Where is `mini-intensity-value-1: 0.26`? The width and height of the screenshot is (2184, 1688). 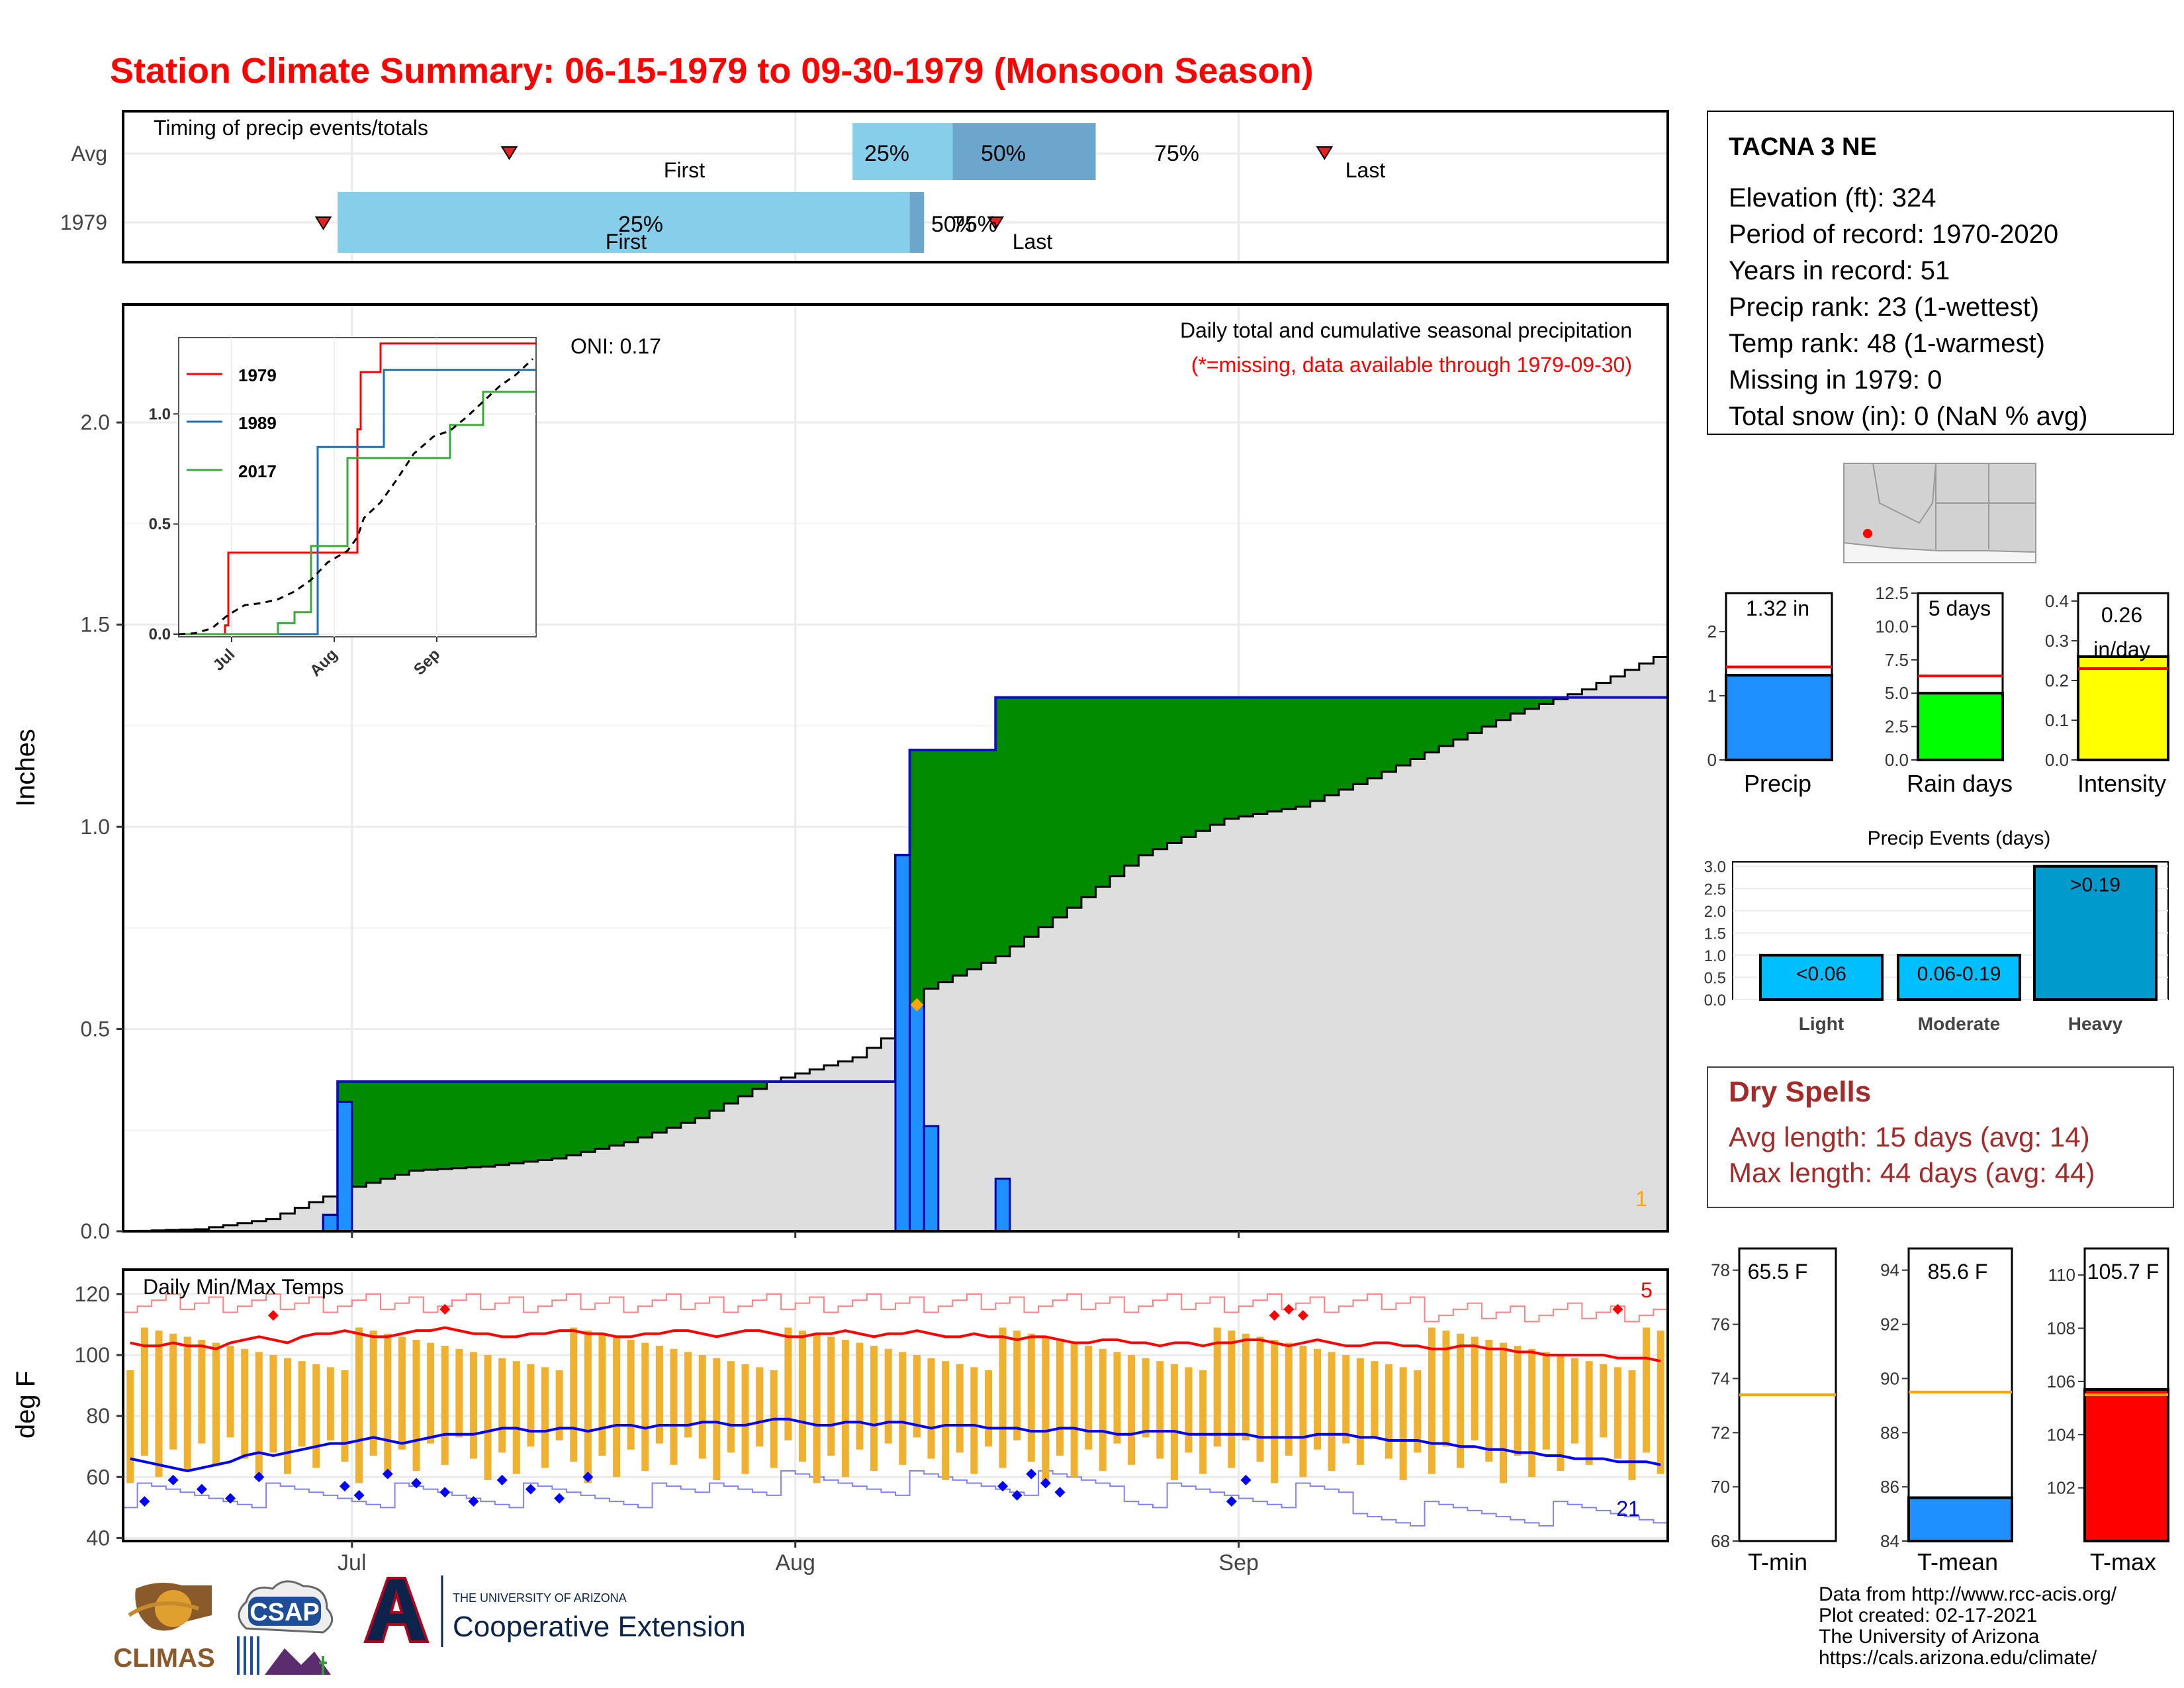 mini-intensity-value-1: 0.26 is located at coordinates (2121, 615).